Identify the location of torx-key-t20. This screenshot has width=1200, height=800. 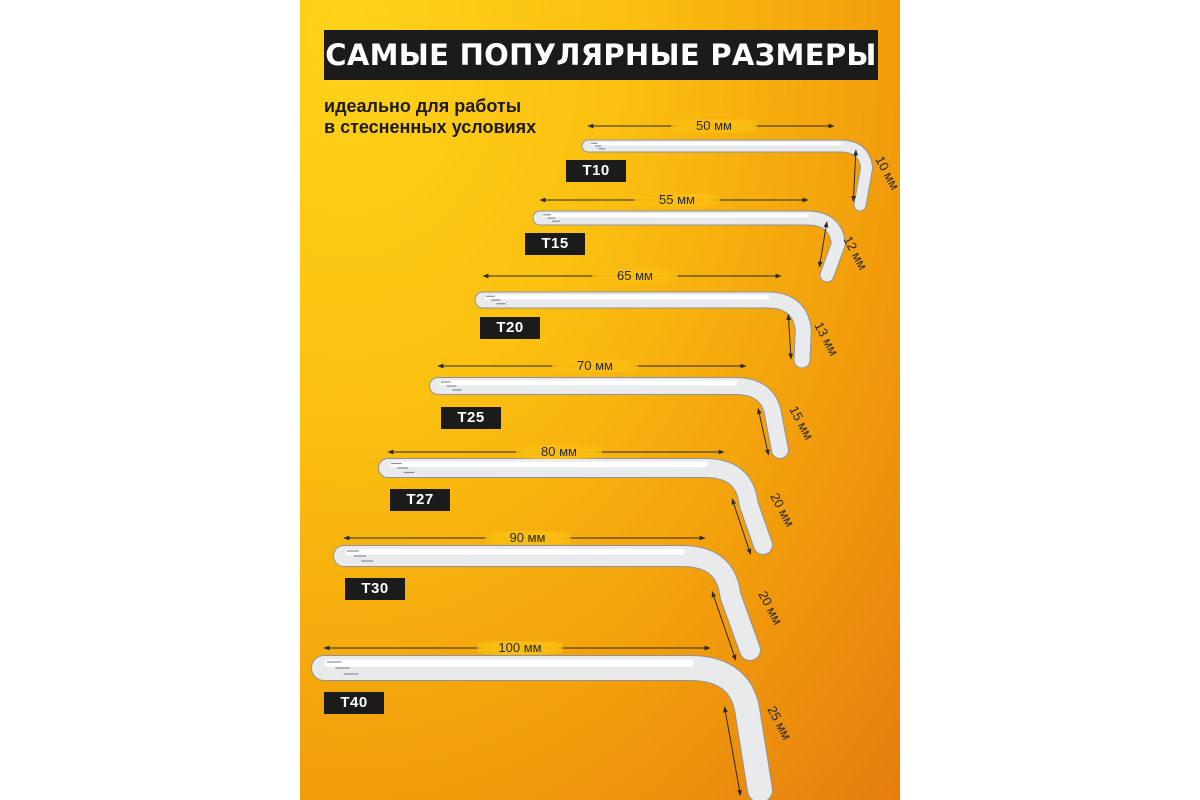
(643, 321).